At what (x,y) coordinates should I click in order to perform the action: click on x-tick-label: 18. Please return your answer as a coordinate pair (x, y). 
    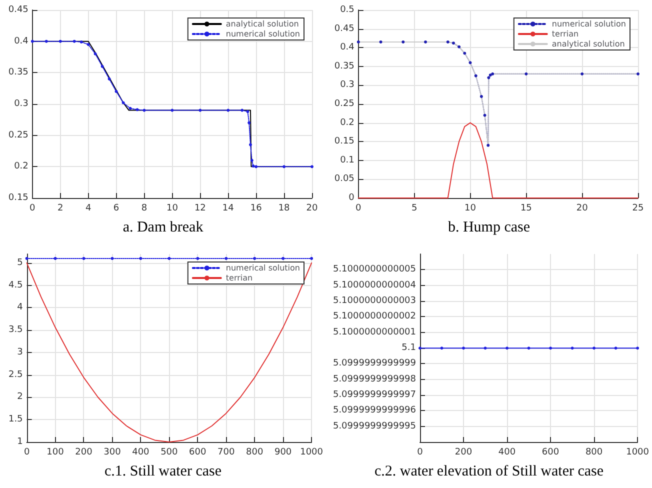
    Looking at the image, I should click on (284, 209).